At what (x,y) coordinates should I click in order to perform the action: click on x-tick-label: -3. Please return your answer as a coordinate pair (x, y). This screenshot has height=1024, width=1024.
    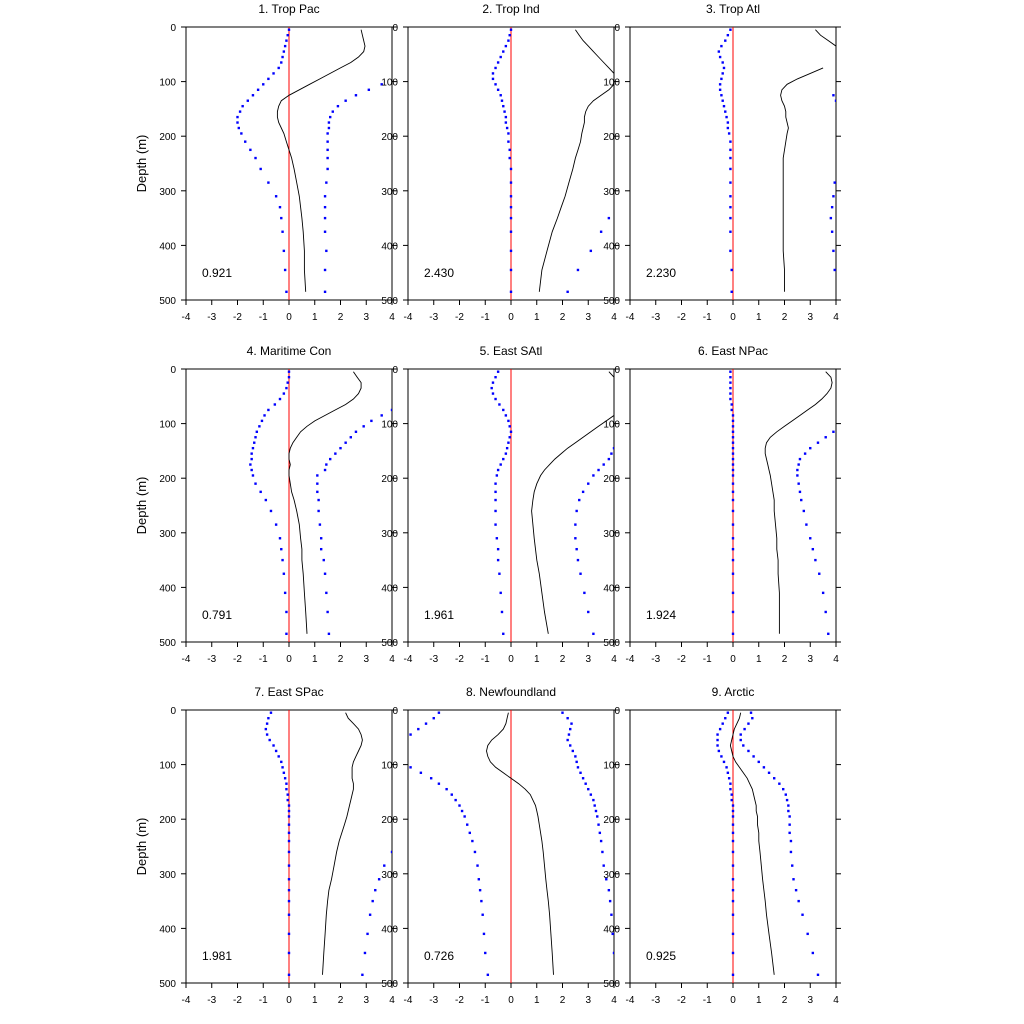
    Looking at the image, I should click on (211, 659).